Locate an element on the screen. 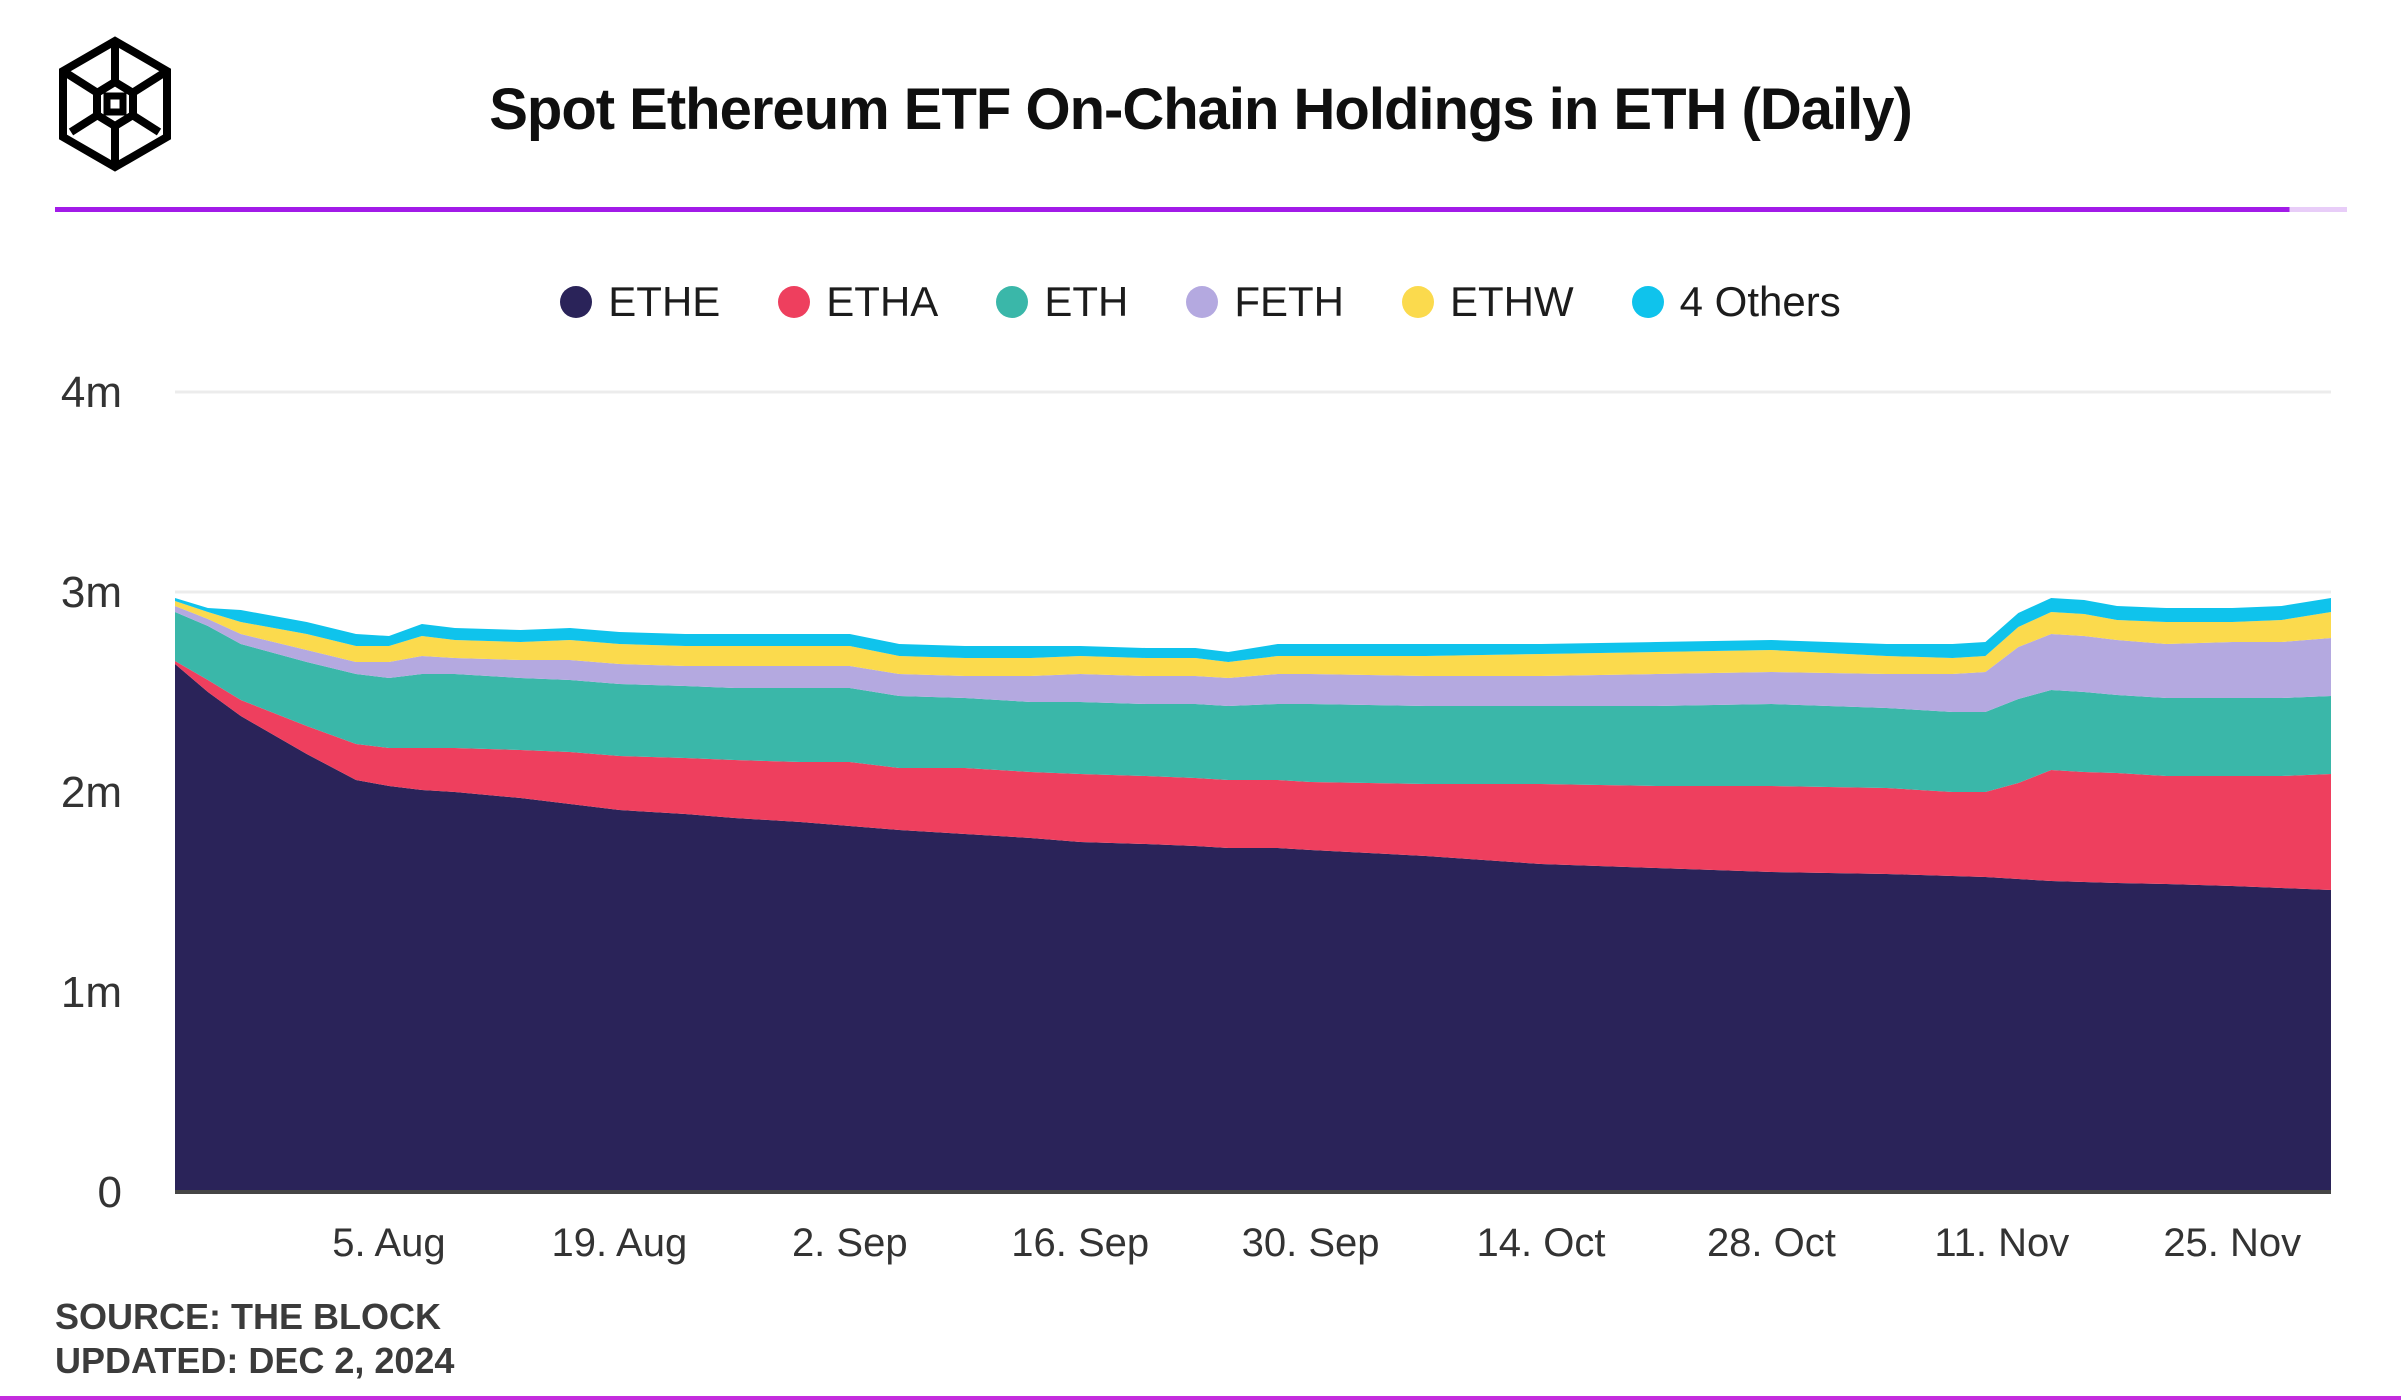 This screenshot has width=2401, height=1400. area-etha is located at coordinates (1253, 775).